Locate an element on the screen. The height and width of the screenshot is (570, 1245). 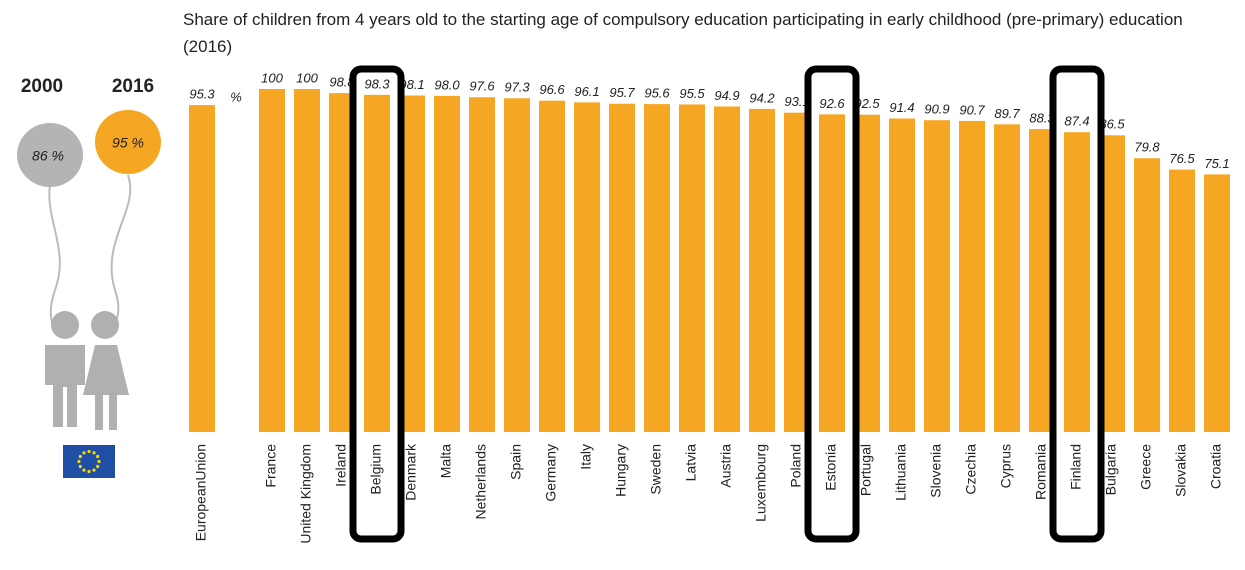
x-tick-label: Greece is located at coordinates (1146, 467).